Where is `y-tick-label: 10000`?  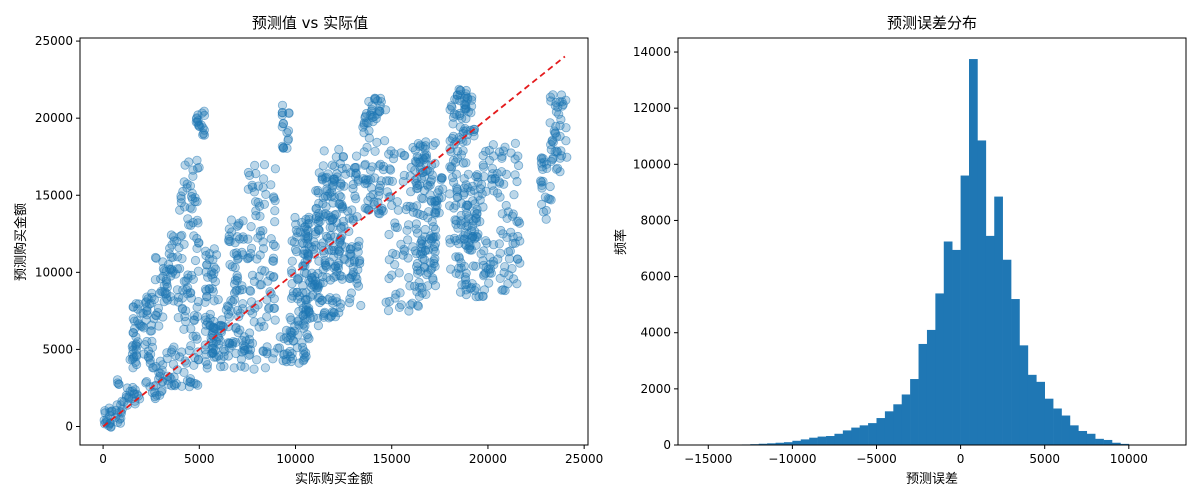 y-tick-label: 10000 is located at coordinates (652, 164).